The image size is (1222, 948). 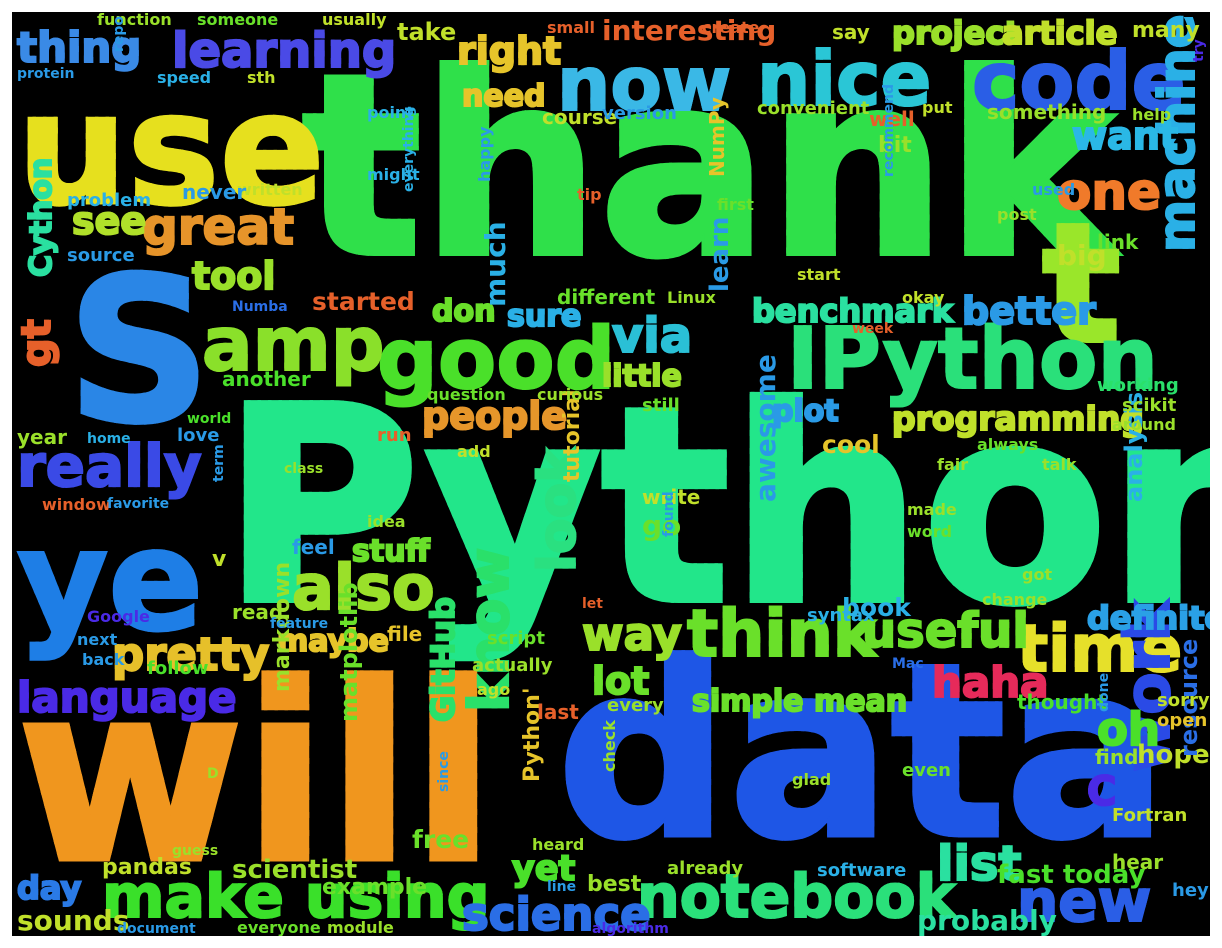 What do you see at coordinates (1104, 692) in the screenshot?
I see `word-done: done` at bounding box center [1104, 692].